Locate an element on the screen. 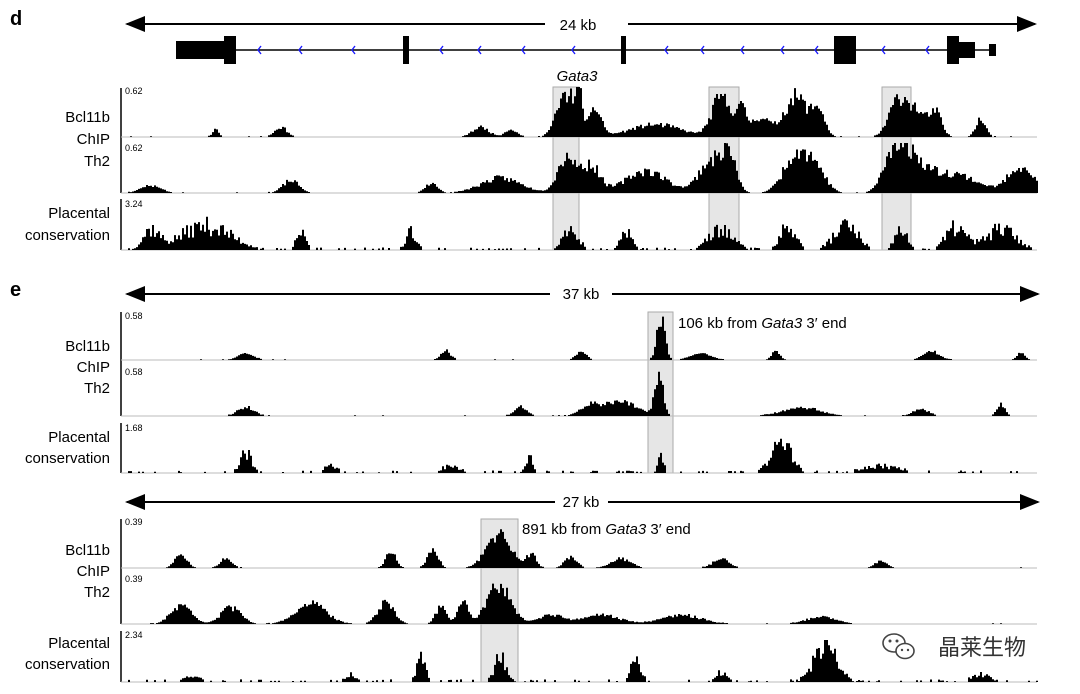 The image size is (1080, 694). gene-model is located at coordinates (586, 50).